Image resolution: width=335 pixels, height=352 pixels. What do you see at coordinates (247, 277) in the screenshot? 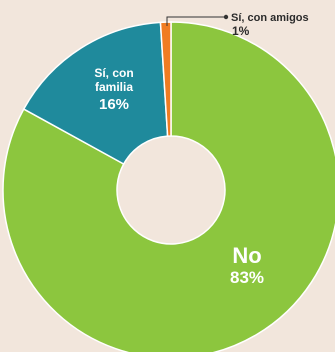
I see `slice-value-no: 83%` at bounding box center [247, 277].